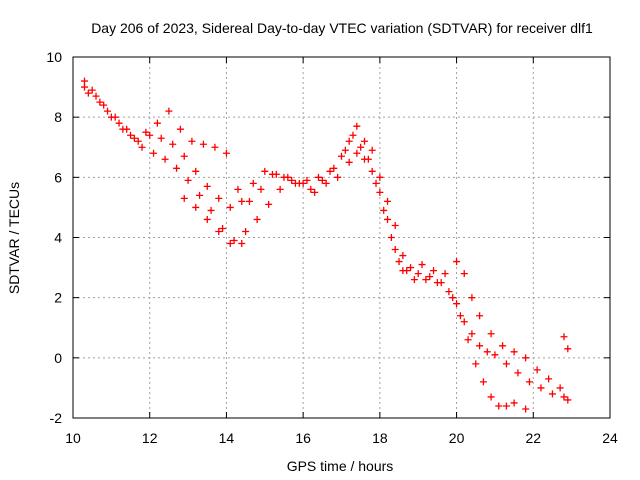  I want to click on x-tick-label: 20, so click(457, 438).